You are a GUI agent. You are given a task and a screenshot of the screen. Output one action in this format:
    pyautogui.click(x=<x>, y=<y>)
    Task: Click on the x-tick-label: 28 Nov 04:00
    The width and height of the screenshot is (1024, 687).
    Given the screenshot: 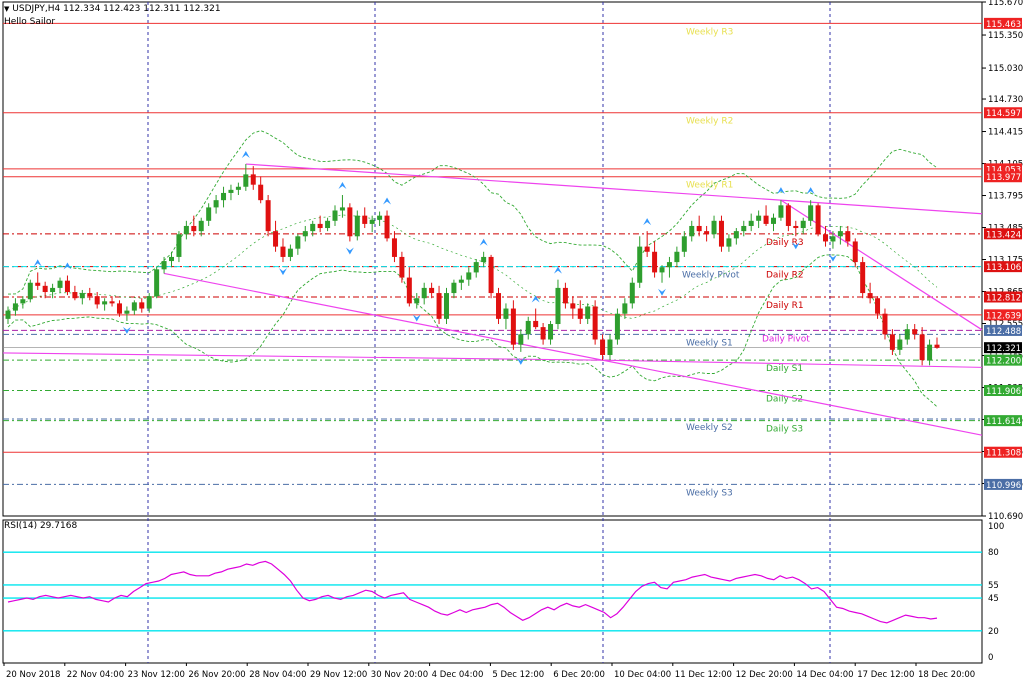 What is the action you would take?
    pyautogui.click(x=277, y=675)
    